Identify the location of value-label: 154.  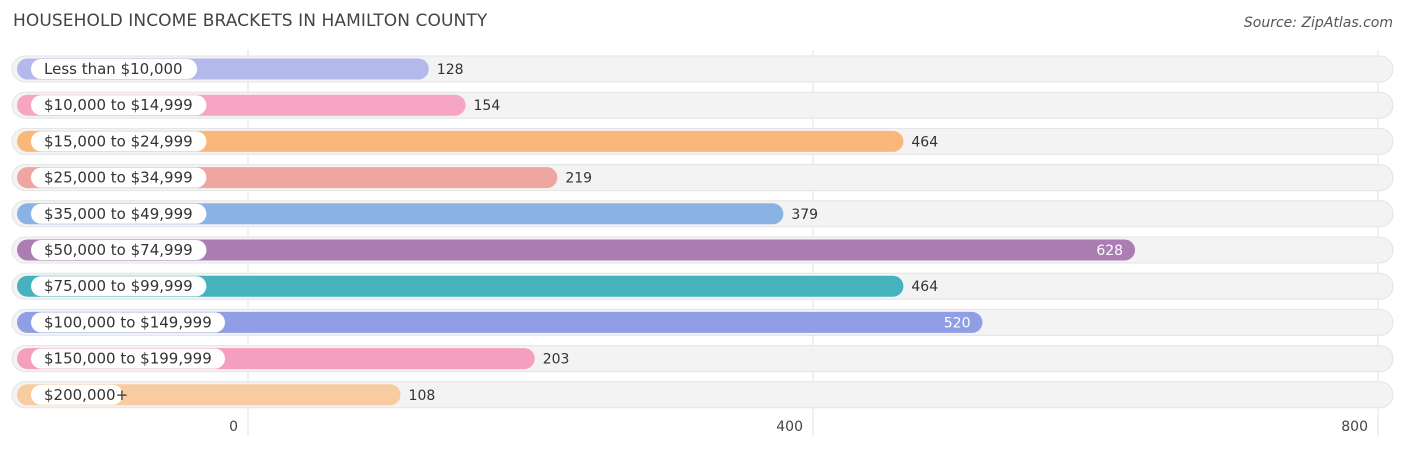
(487, 106).